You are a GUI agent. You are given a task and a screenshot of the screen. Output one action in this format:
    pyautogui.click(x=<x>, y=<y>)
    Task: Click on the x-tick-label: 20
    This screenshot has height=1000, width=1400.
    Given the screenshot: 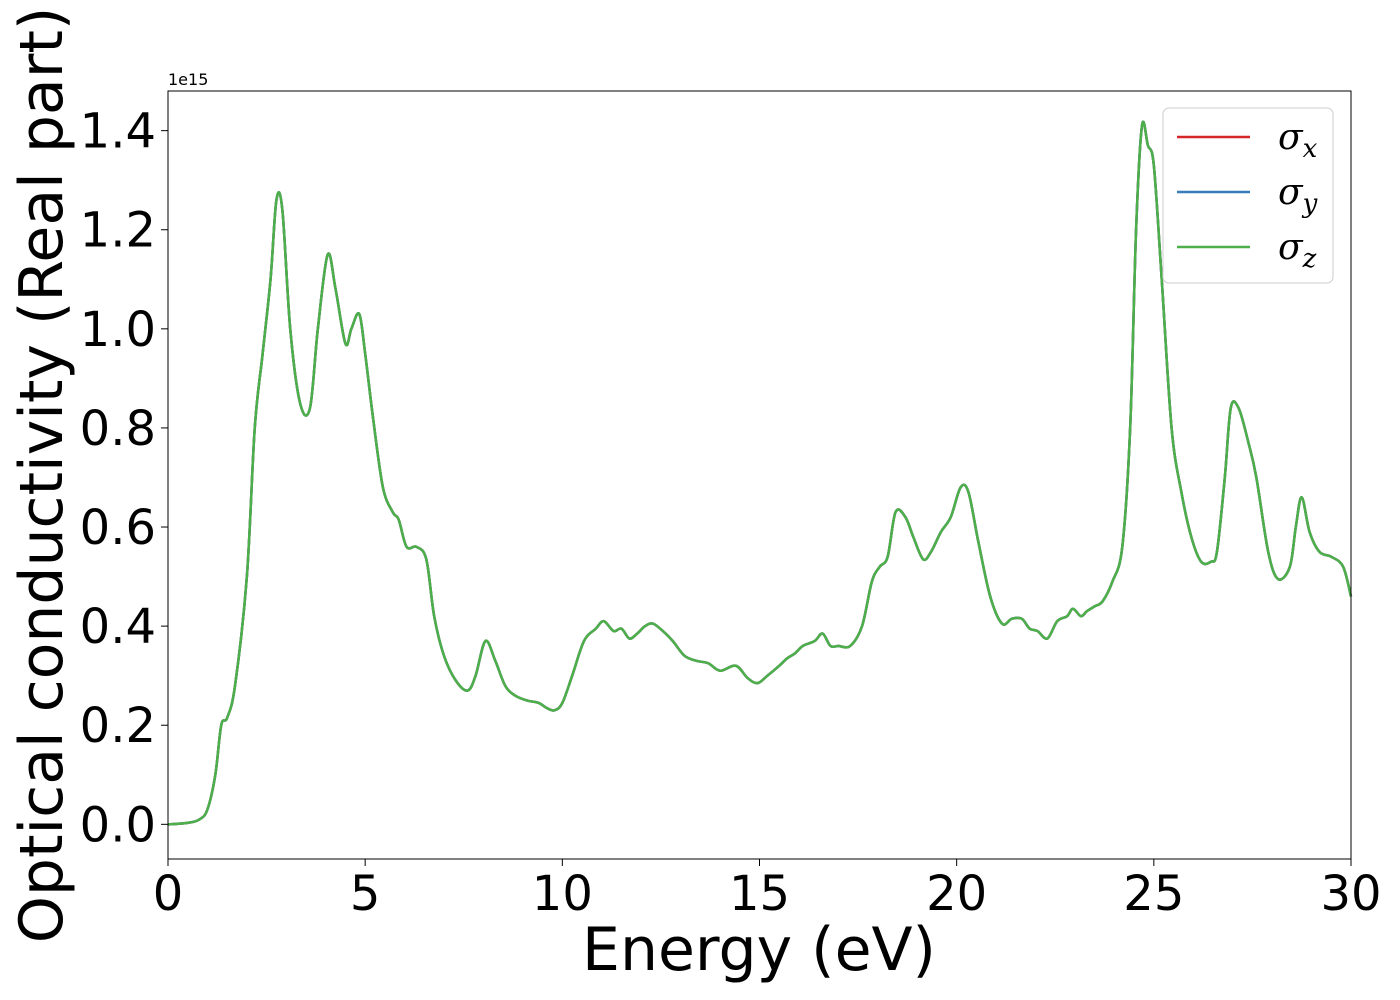 What is the action you would take?
    pyautogui.click(x=956, y=894)
    